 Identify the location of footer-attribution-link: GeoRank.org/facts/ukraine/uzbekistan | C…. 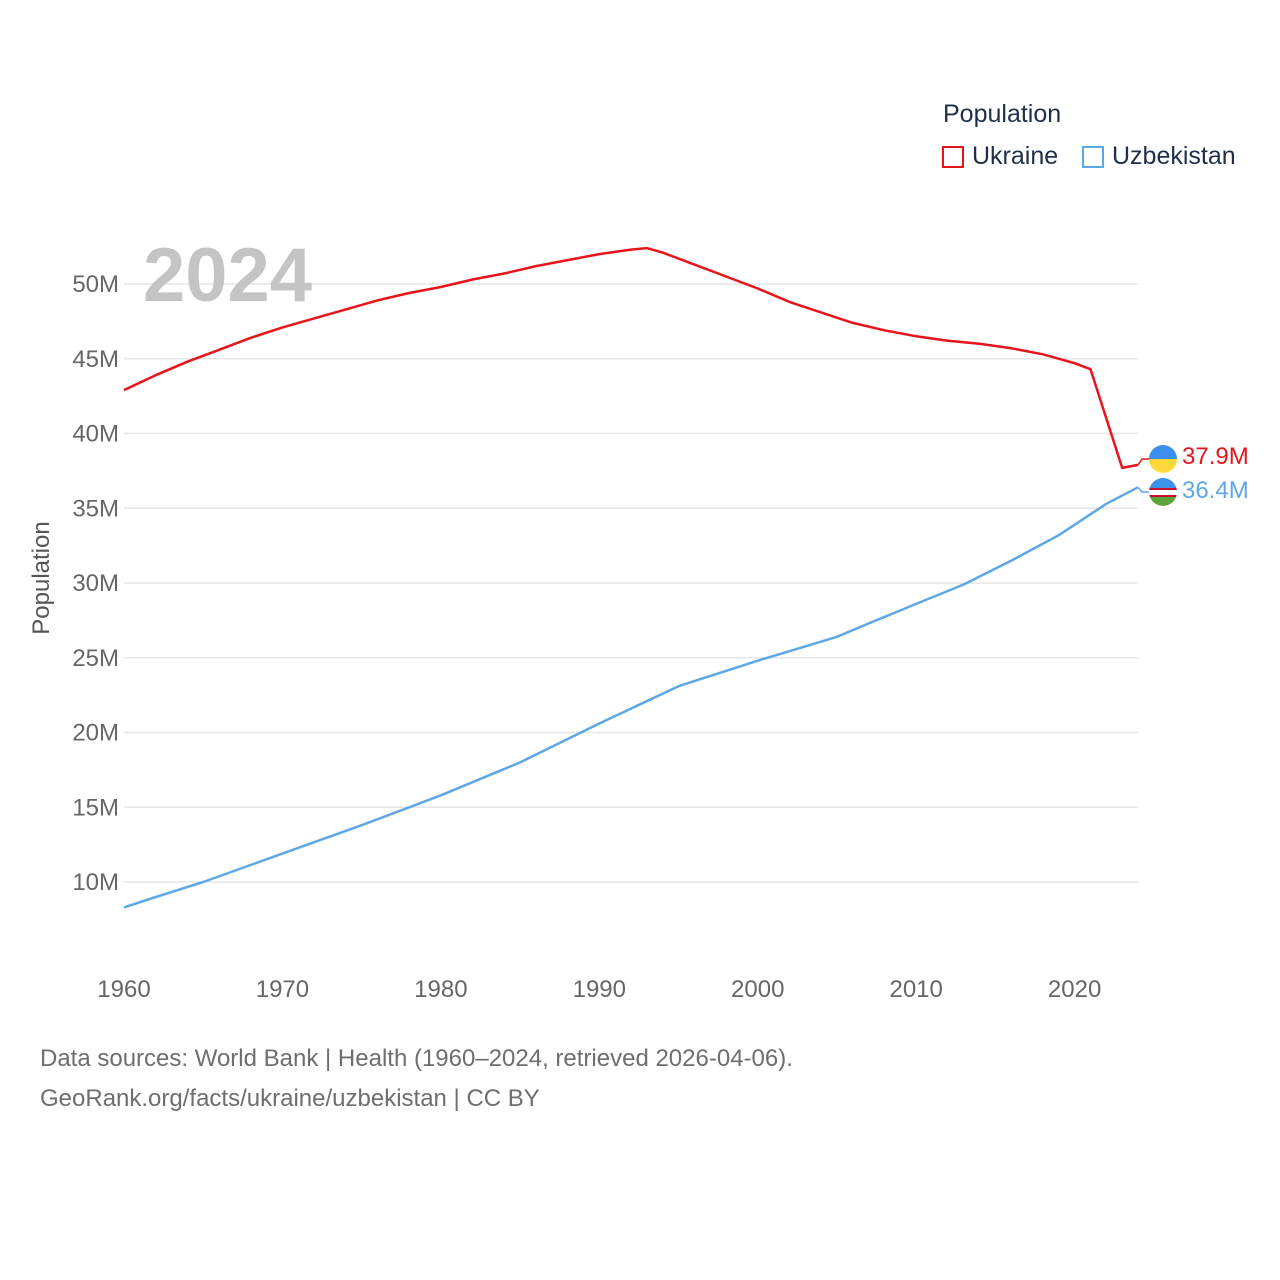
(290, 1098).